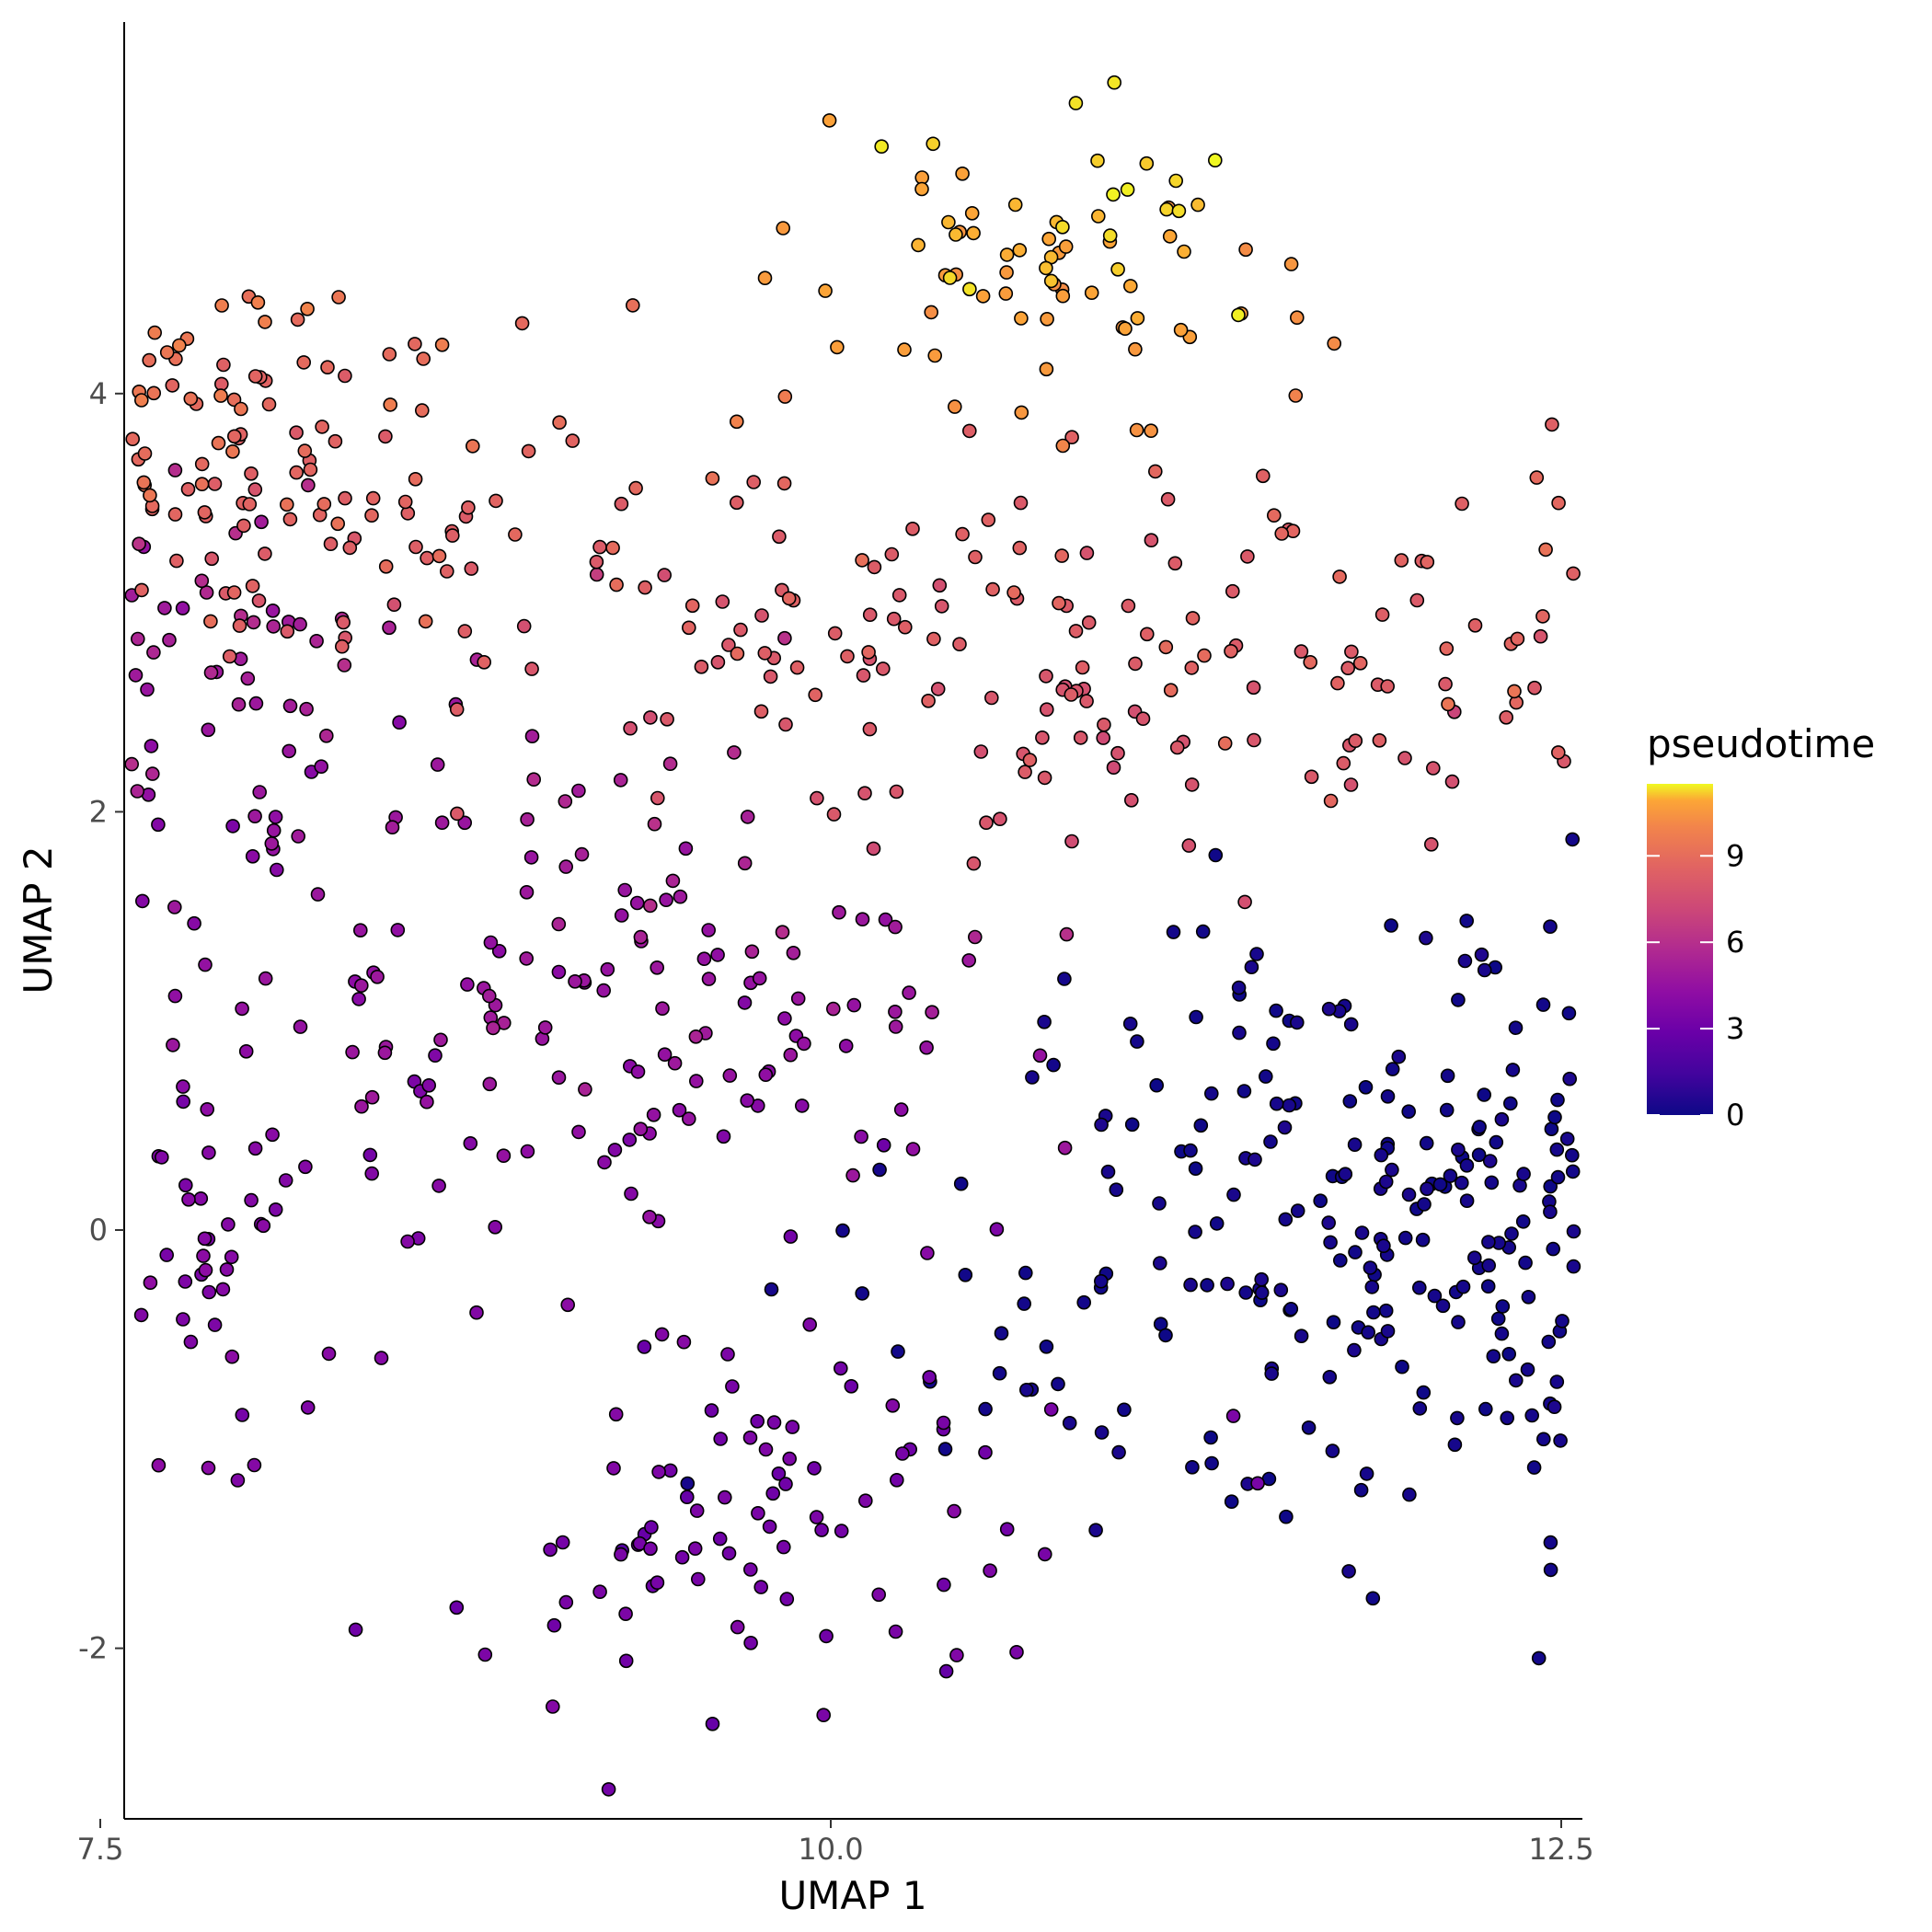 Image resolution: width=1932 pixels, height=1932 pixels. What do you see at coordinates (93, 1648) in the screenshot?
I see `y-tick-label: -2` at bounding box center [93, 1648].